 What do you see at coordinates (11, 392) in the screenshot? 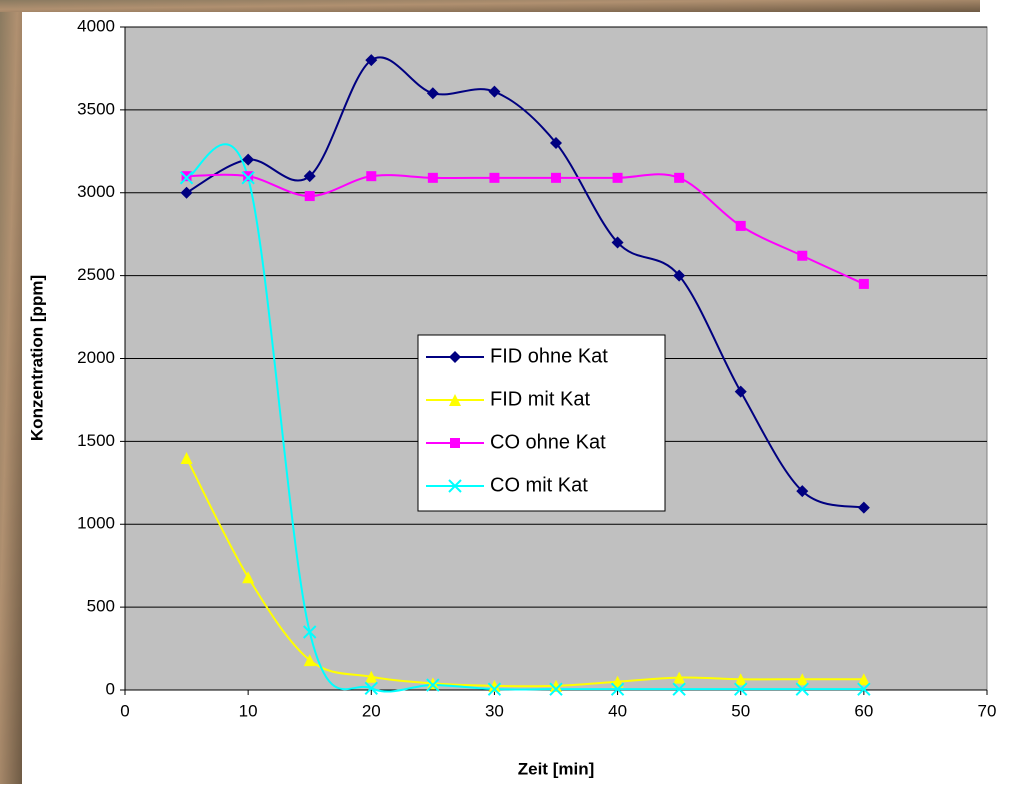
I see `photo-strip` at bounding box center [11, 392].